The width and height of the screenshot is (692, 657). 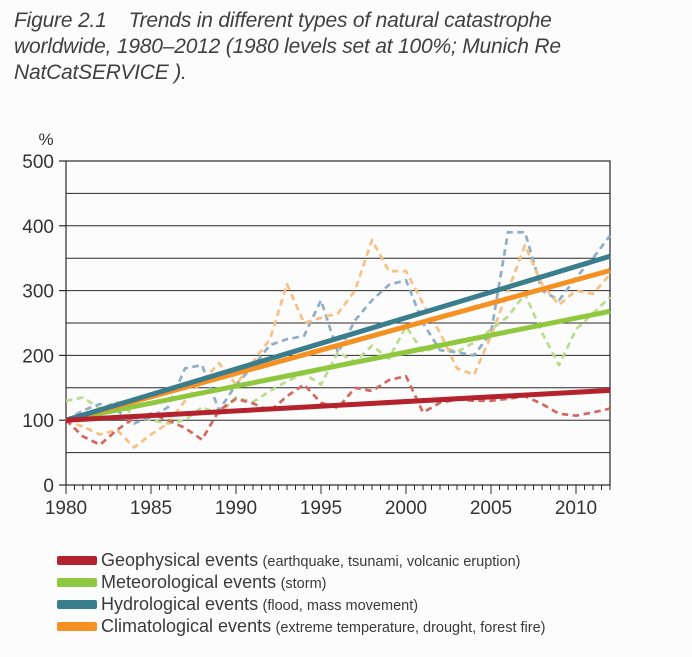 What do you see at coordinates (180, 603) in the screenshot?
I see `legend-label: Hydrological events` at bounding box center [180, 603].